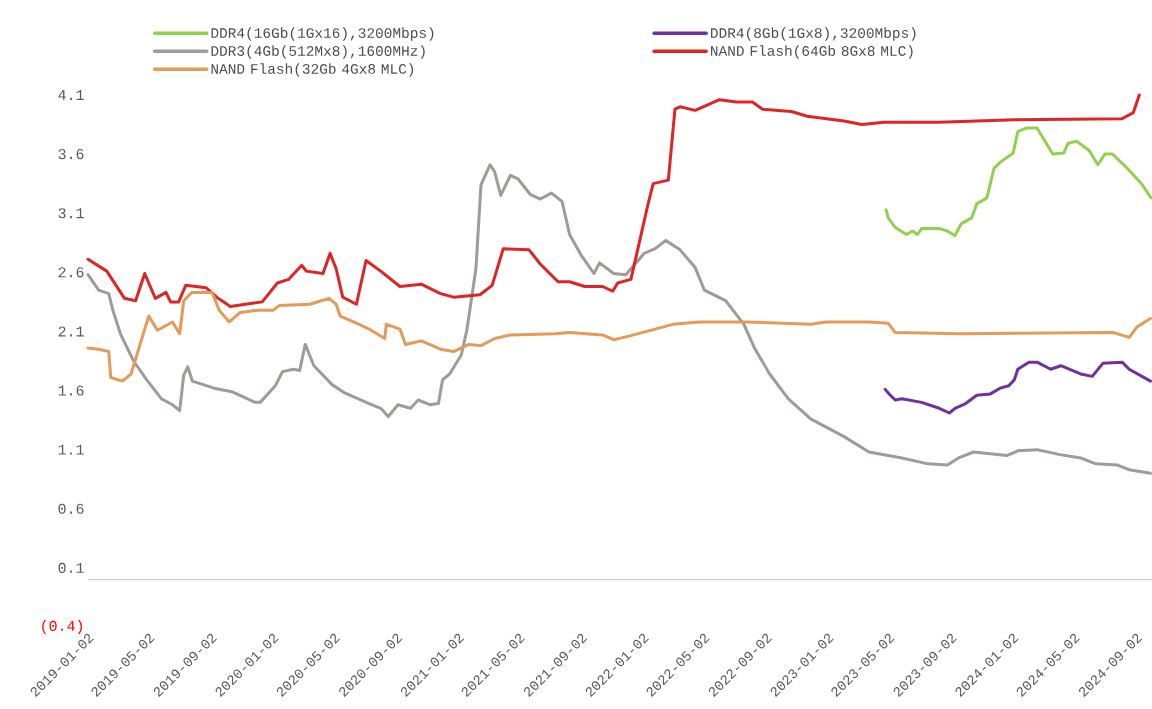 Image resolution: width=1152 pixels, height=709 pixels. What do you see at coordinates (71, 331) in the screenshot?
I see `y-tick-label: 2.1` at bounding box center [71, 331].